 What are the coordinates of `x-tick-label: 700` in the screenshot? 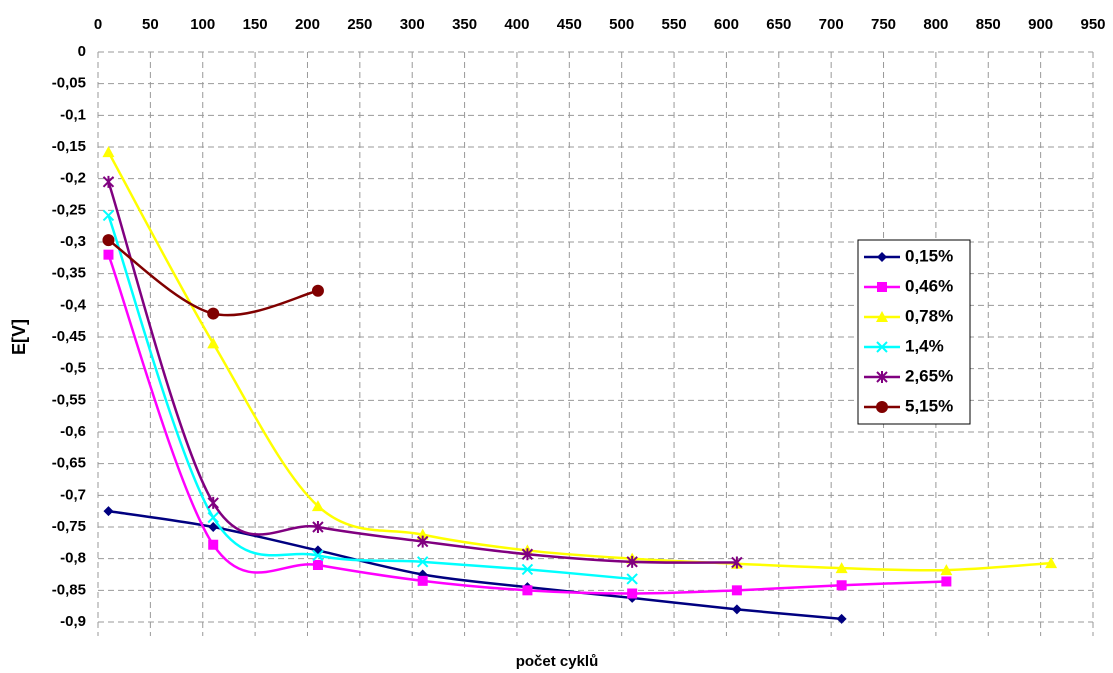 It's located at (831, 24).